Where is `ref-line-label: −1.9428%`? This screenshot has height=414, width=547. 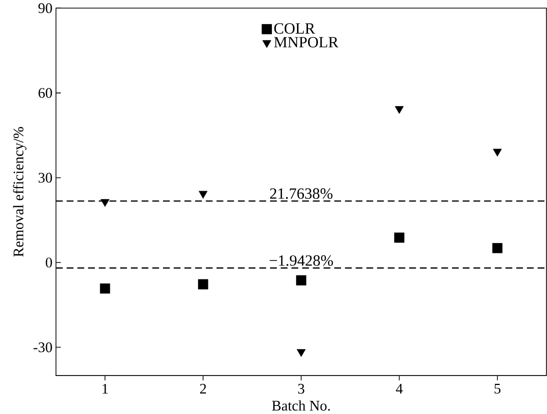 ref-line-label: −1.9428% is located at coordinates (301, 260).